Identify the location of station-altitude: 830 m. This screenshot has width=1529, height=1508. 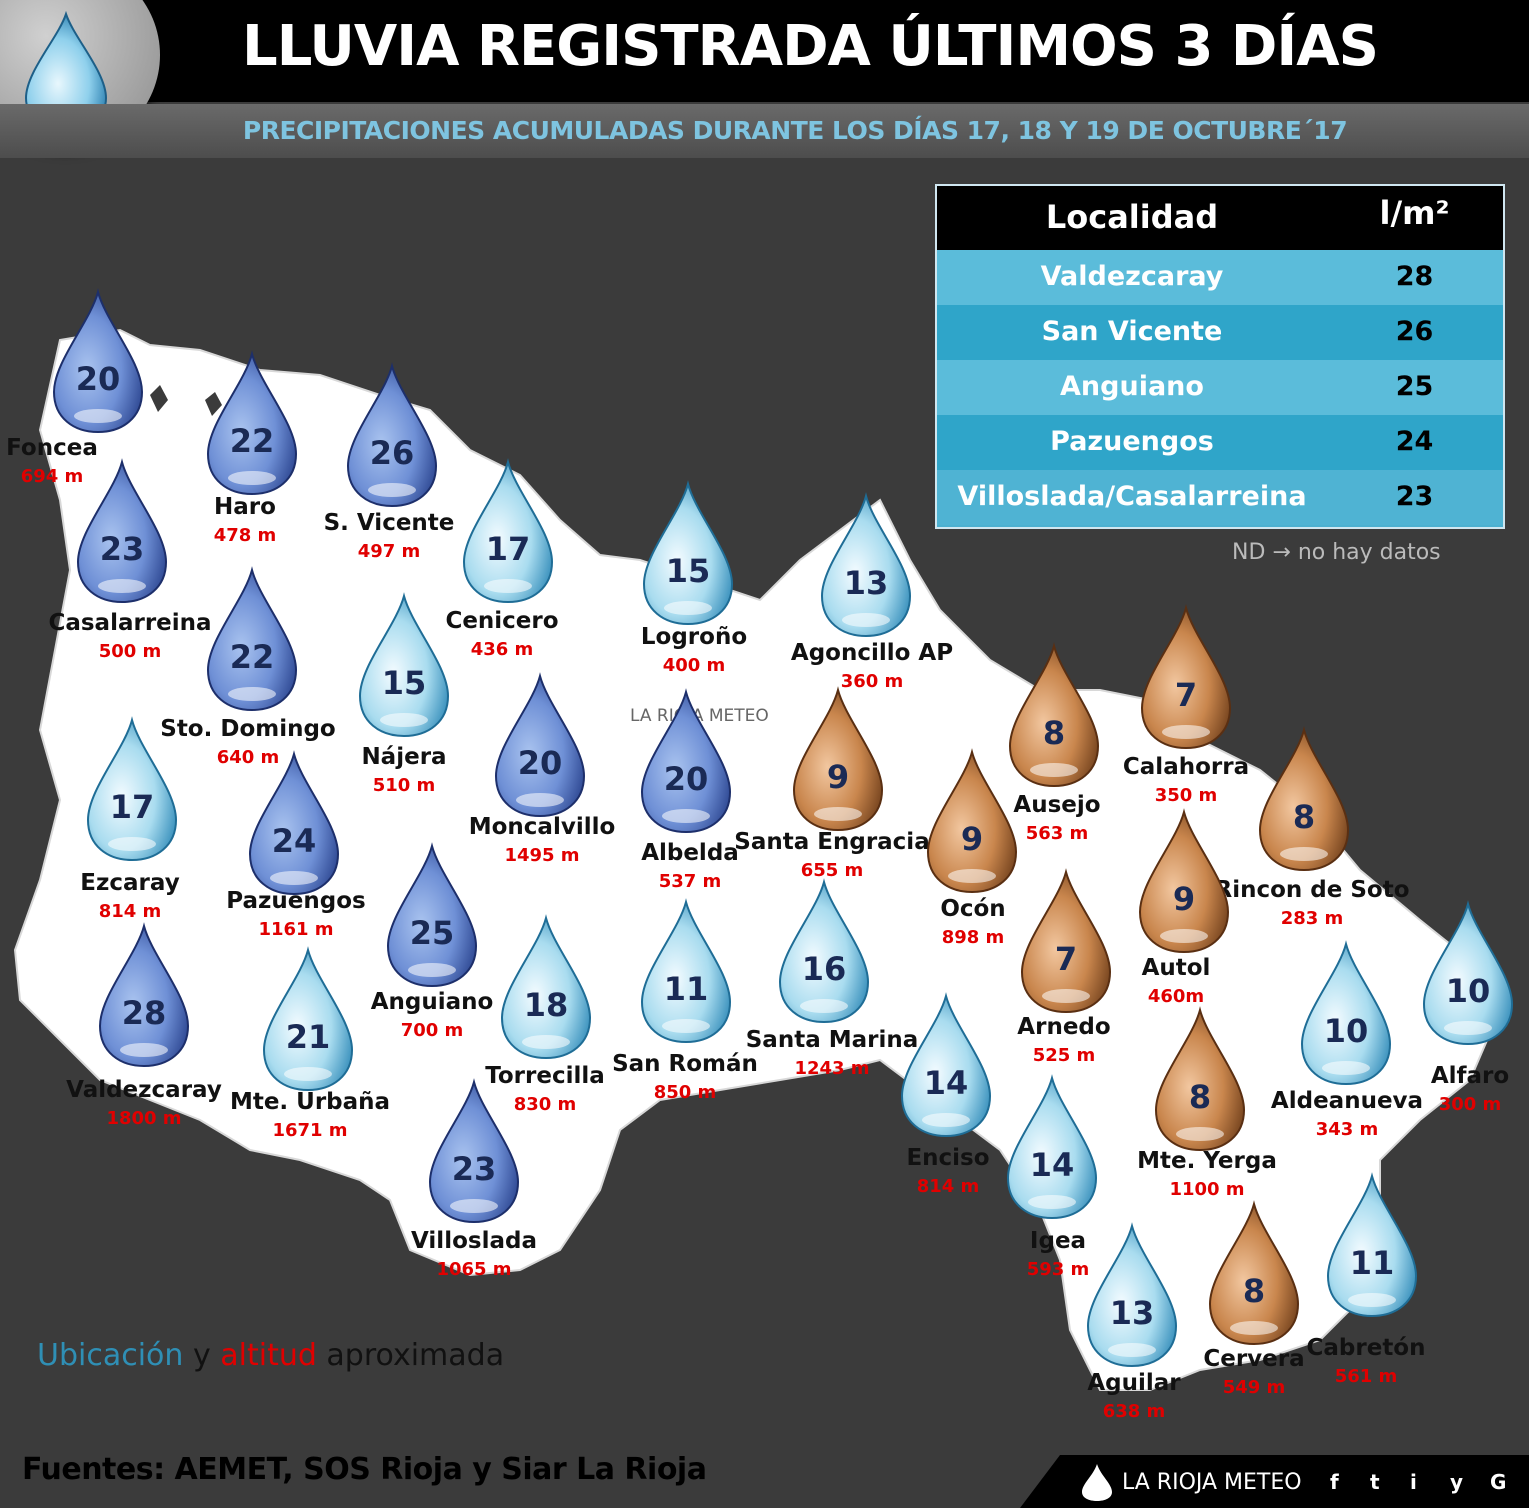
(545, 1104).